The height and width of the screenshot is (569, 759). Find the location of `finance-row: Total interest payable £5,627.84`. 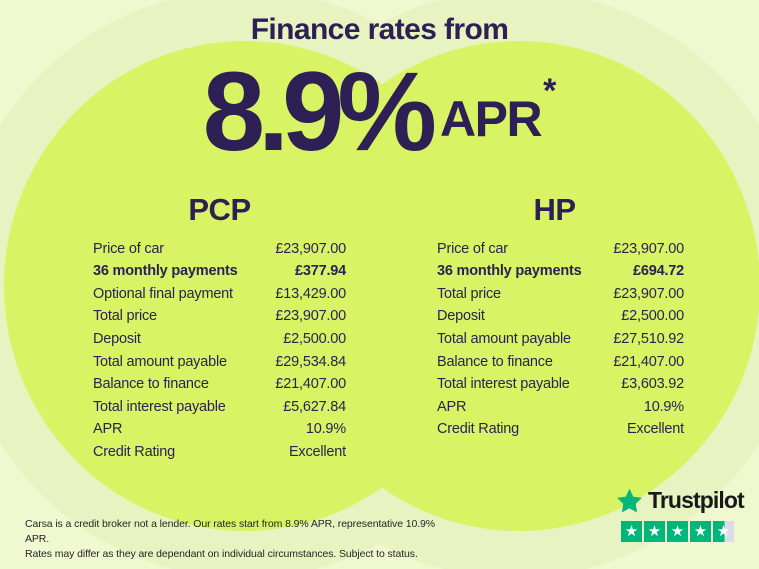

finance-row: Total interest payable £5,627.84 is located at coordinates (219, 410).